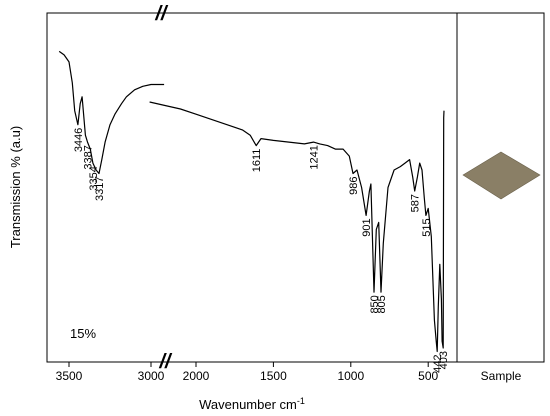  I want to click on peak-label-986: 986, so click(354, 186).